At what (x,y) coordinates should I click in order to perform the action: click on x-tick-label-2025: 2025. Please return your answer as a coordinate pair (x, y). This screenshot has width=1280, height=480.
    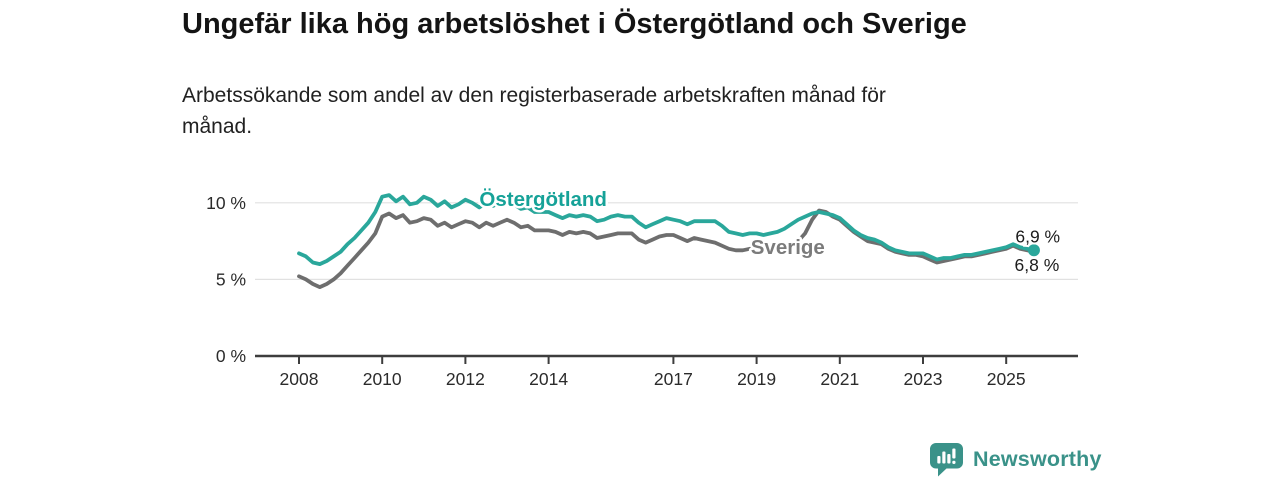
    Looking at the image, I should click on (1006, 379).